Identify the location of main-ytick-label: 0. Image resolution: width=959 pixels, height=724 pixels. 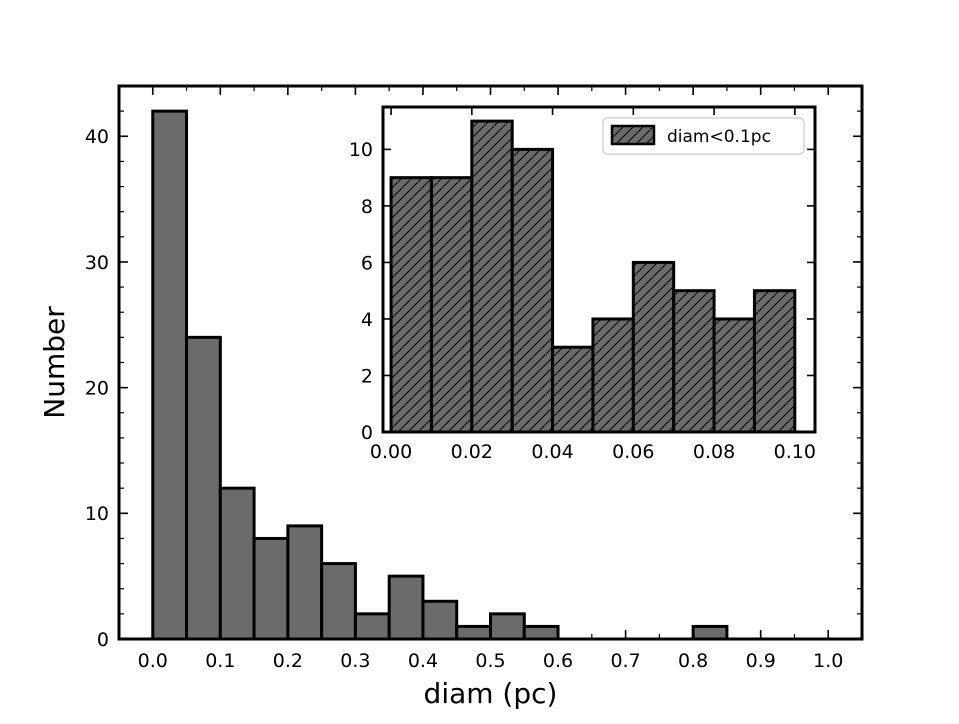
(103, 640).